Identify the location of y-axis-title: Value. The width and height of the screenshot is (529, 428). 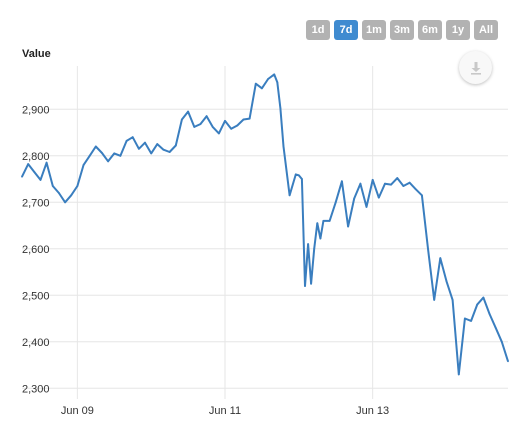
(36, 54).